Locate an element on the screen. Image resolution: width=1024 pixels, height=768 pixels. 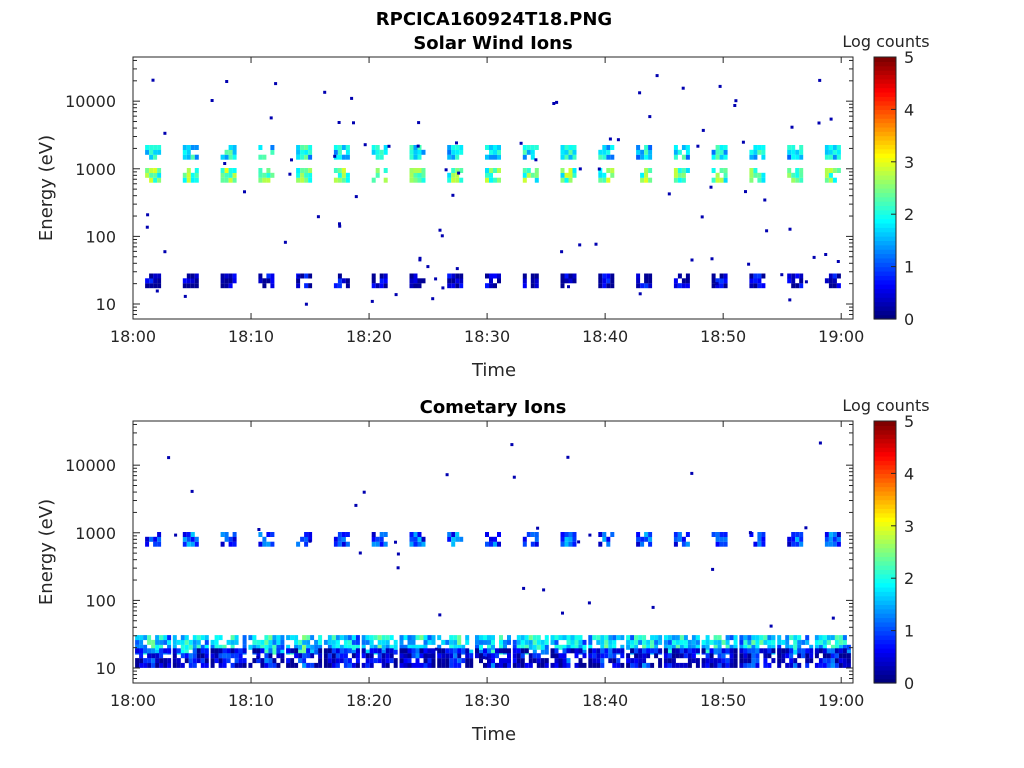
colorbar-tick-label: 3 is located at coordinates (909, 526).